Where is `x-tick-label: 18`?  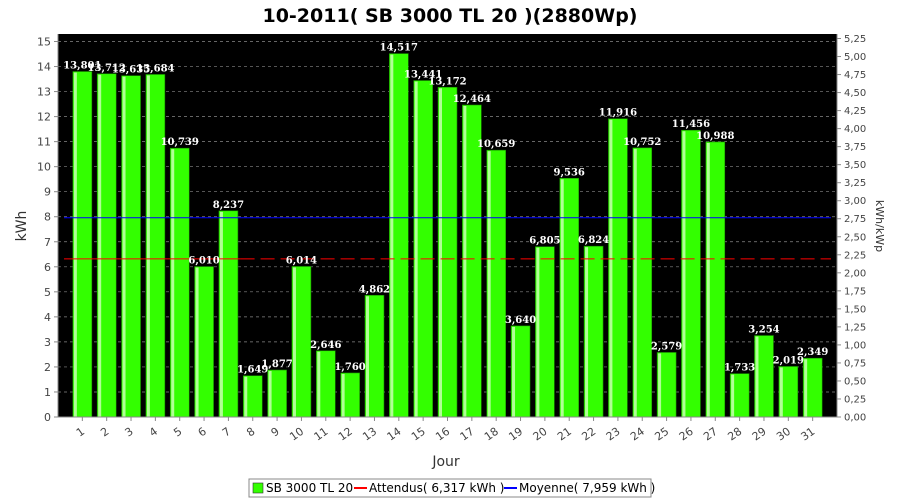 x-tick-label: 18 is located at coordinates (491, 434).